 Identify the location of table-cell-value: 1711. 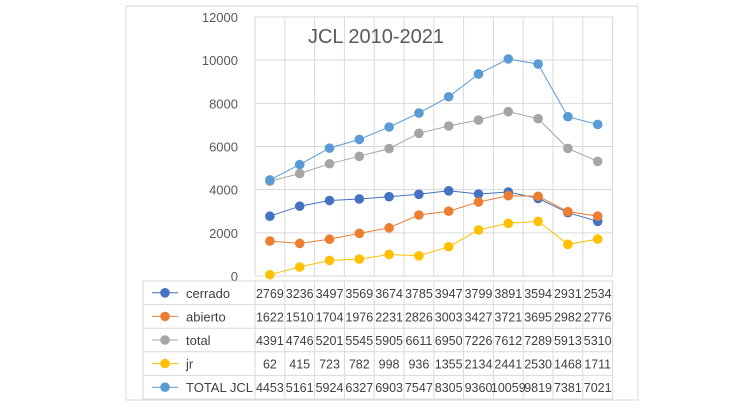
(597, 365).